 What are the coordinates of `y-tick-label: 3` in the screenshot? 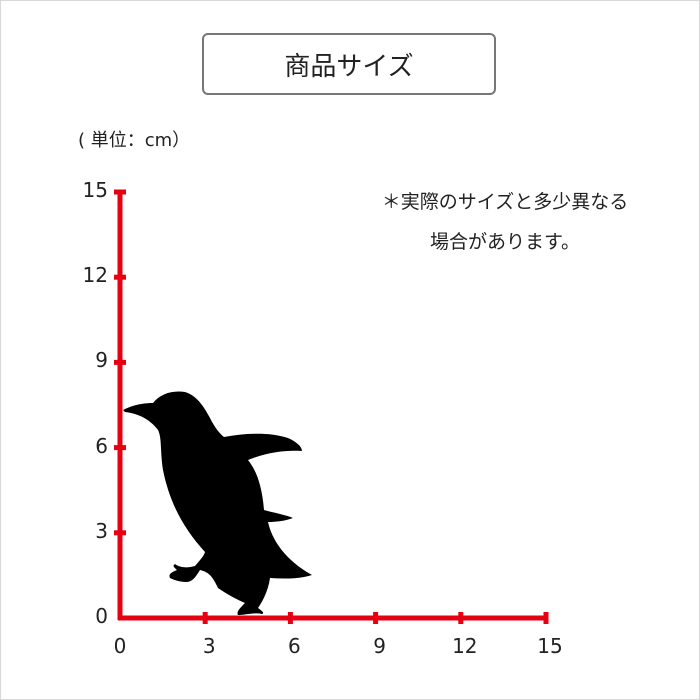 It's located at (101, 530).